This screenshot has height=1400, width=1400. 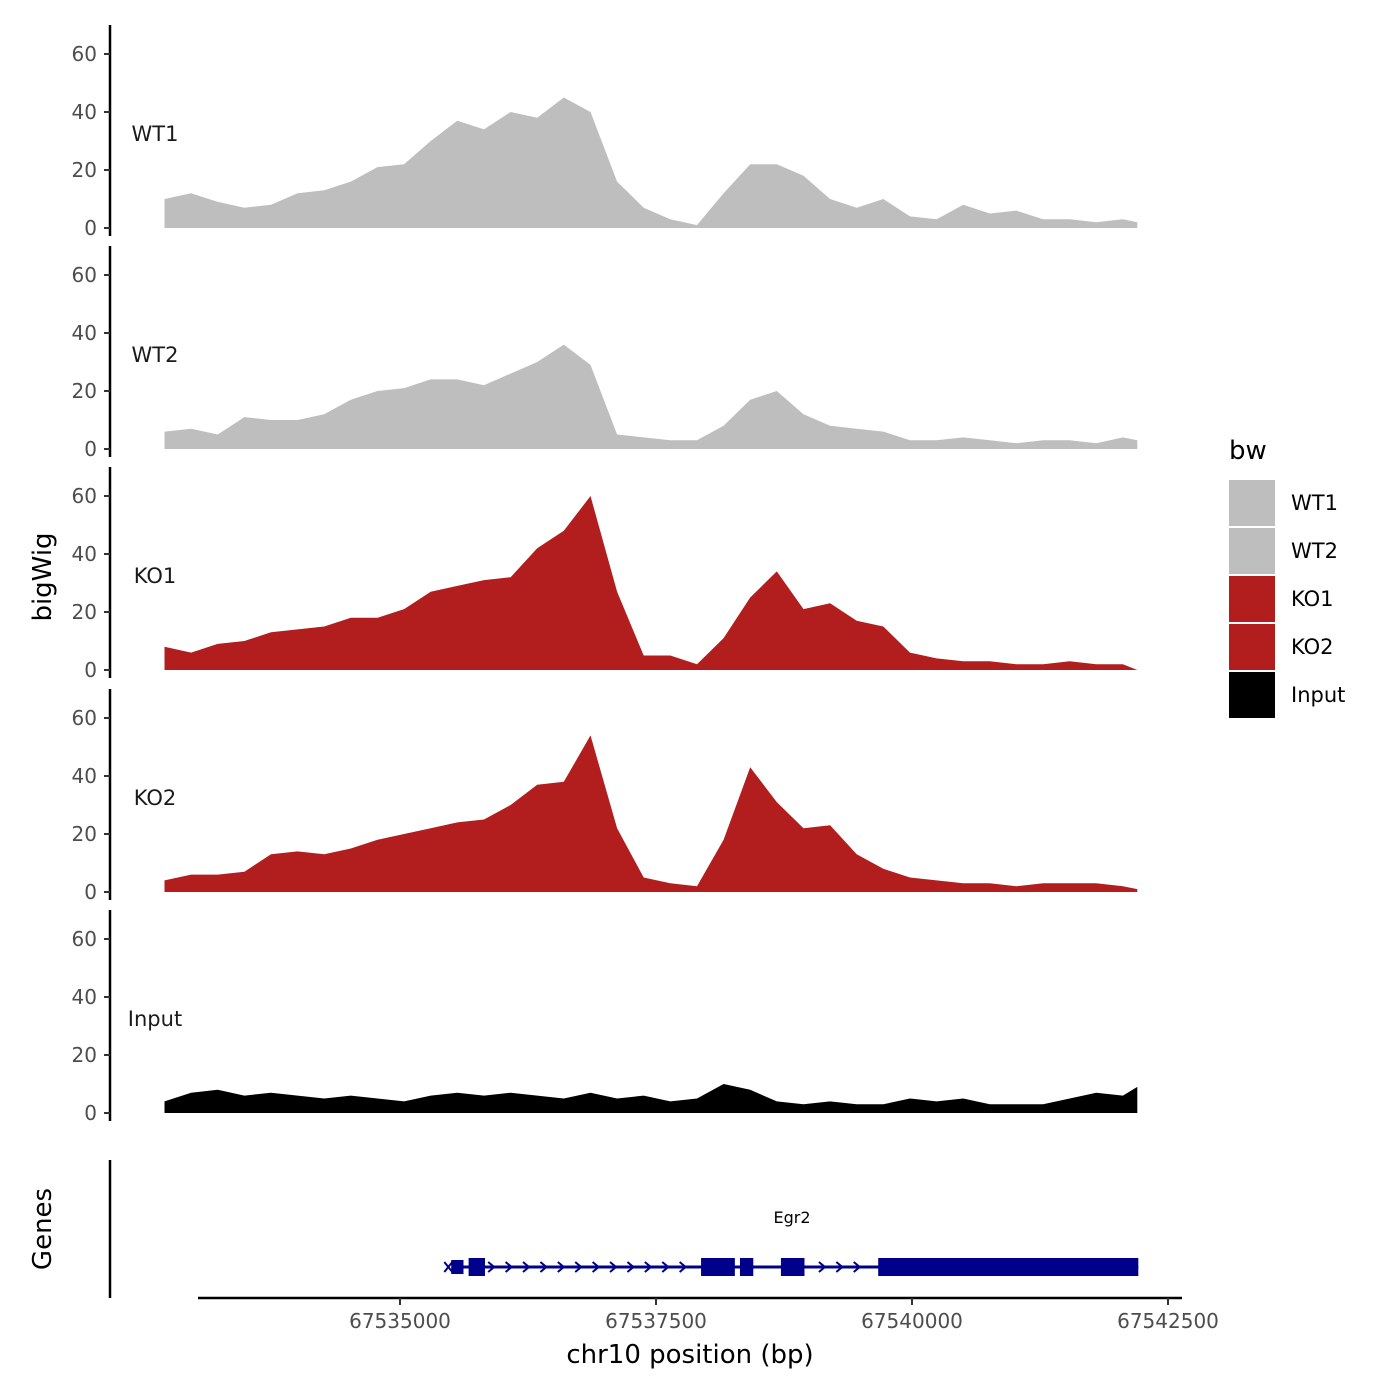 What do you see at coordinates (1287, 577) in the screenshot?
I see `legend: bw WT1 WT2 KO1 KO2 Input` at bounding box center [1287, 577].